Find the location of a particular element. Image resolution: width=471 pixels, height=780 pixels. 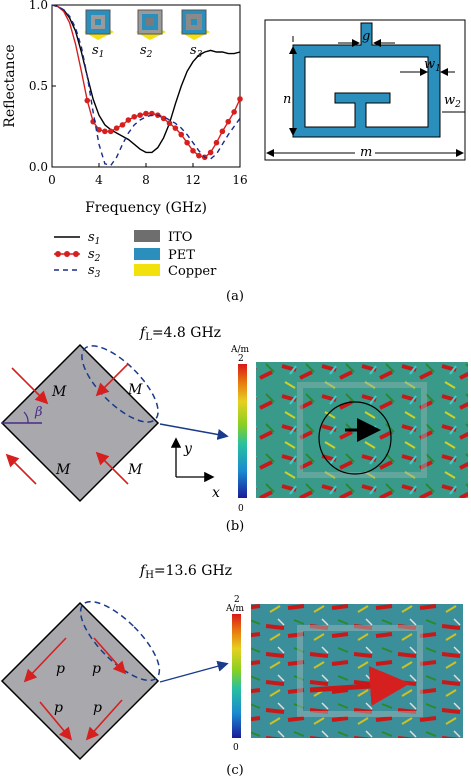

dim-n: n is located at coordinates (287, 99).